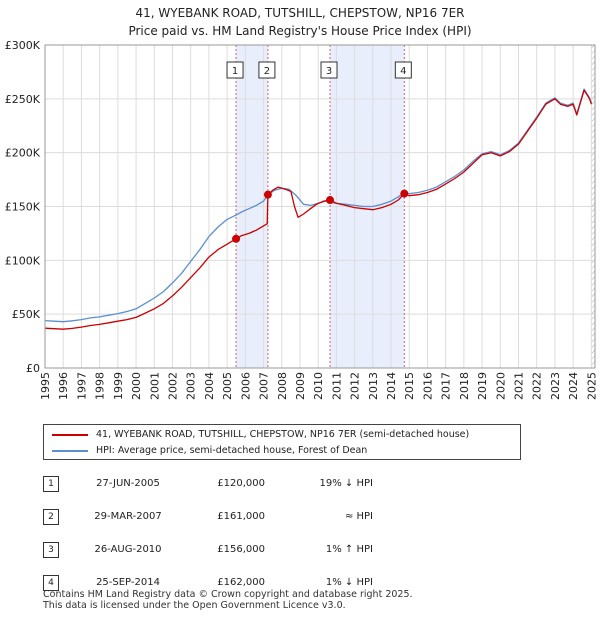 The width and height of the screenshot is (600, 620). I want to click on x-tick-label: 2001, so click(154, 386).